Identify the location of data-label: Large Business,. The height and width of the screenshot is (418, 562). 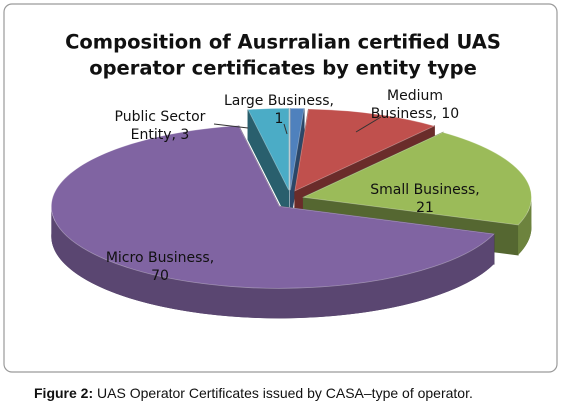
(279, 101).